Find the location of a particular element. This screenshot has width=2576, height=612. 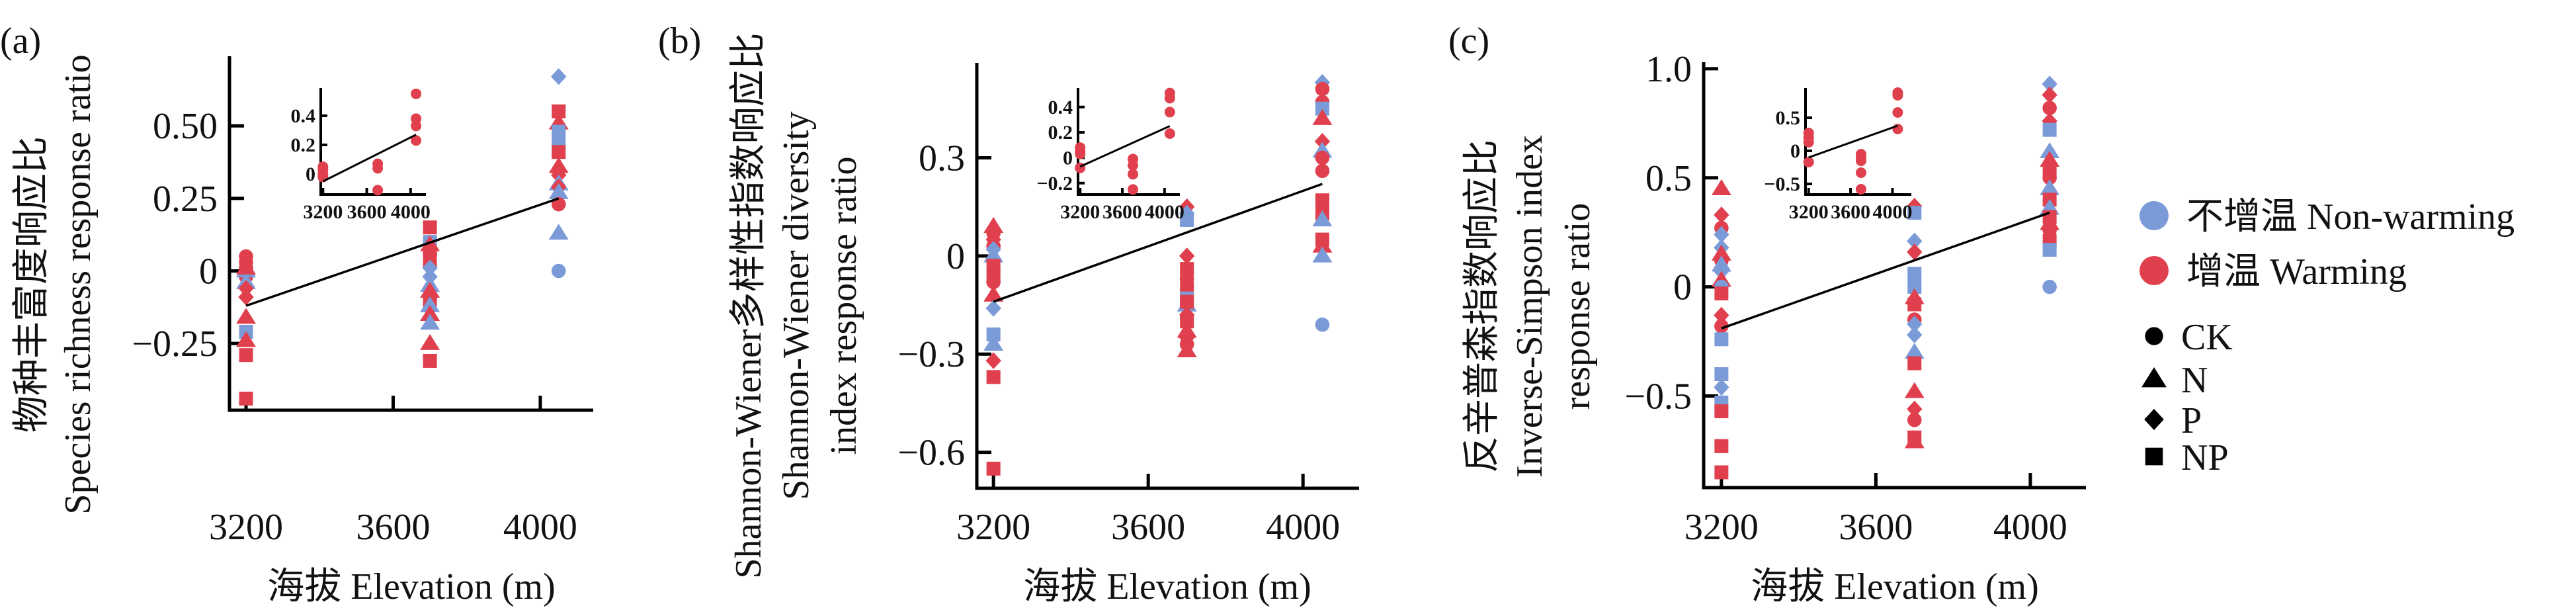

x-axis-title-a: 海拔 Elevation (m) is located at coordinates (411, 586).